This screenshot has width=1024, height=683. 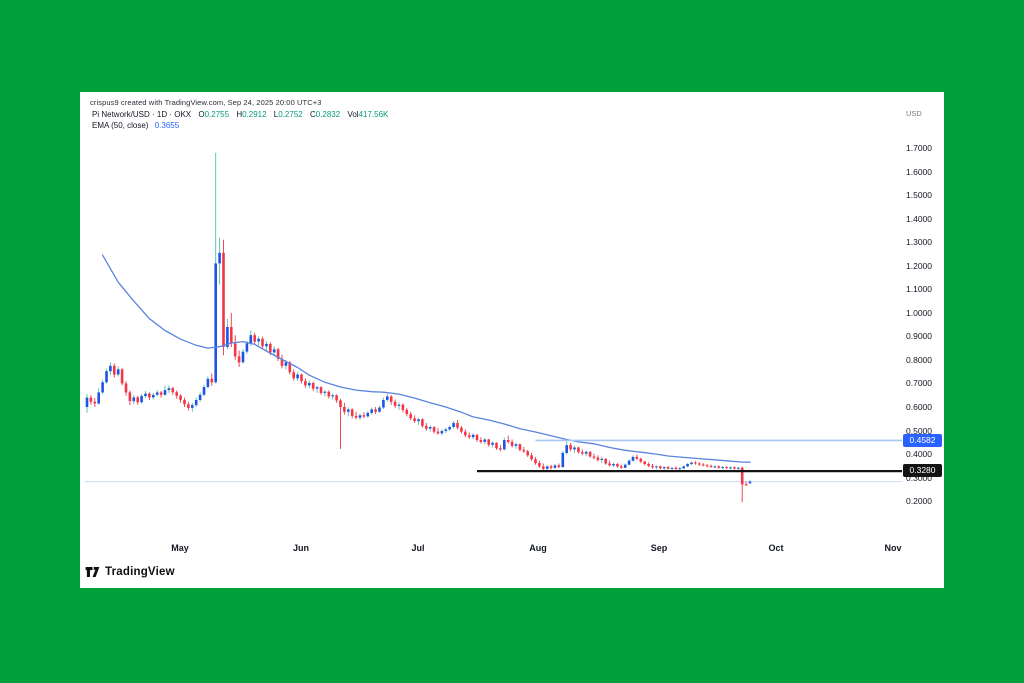 What do you see at coordinates (919, 265) in the screenshot?
I see `price-tick: 1.2000` at bounding box center [919, 265].